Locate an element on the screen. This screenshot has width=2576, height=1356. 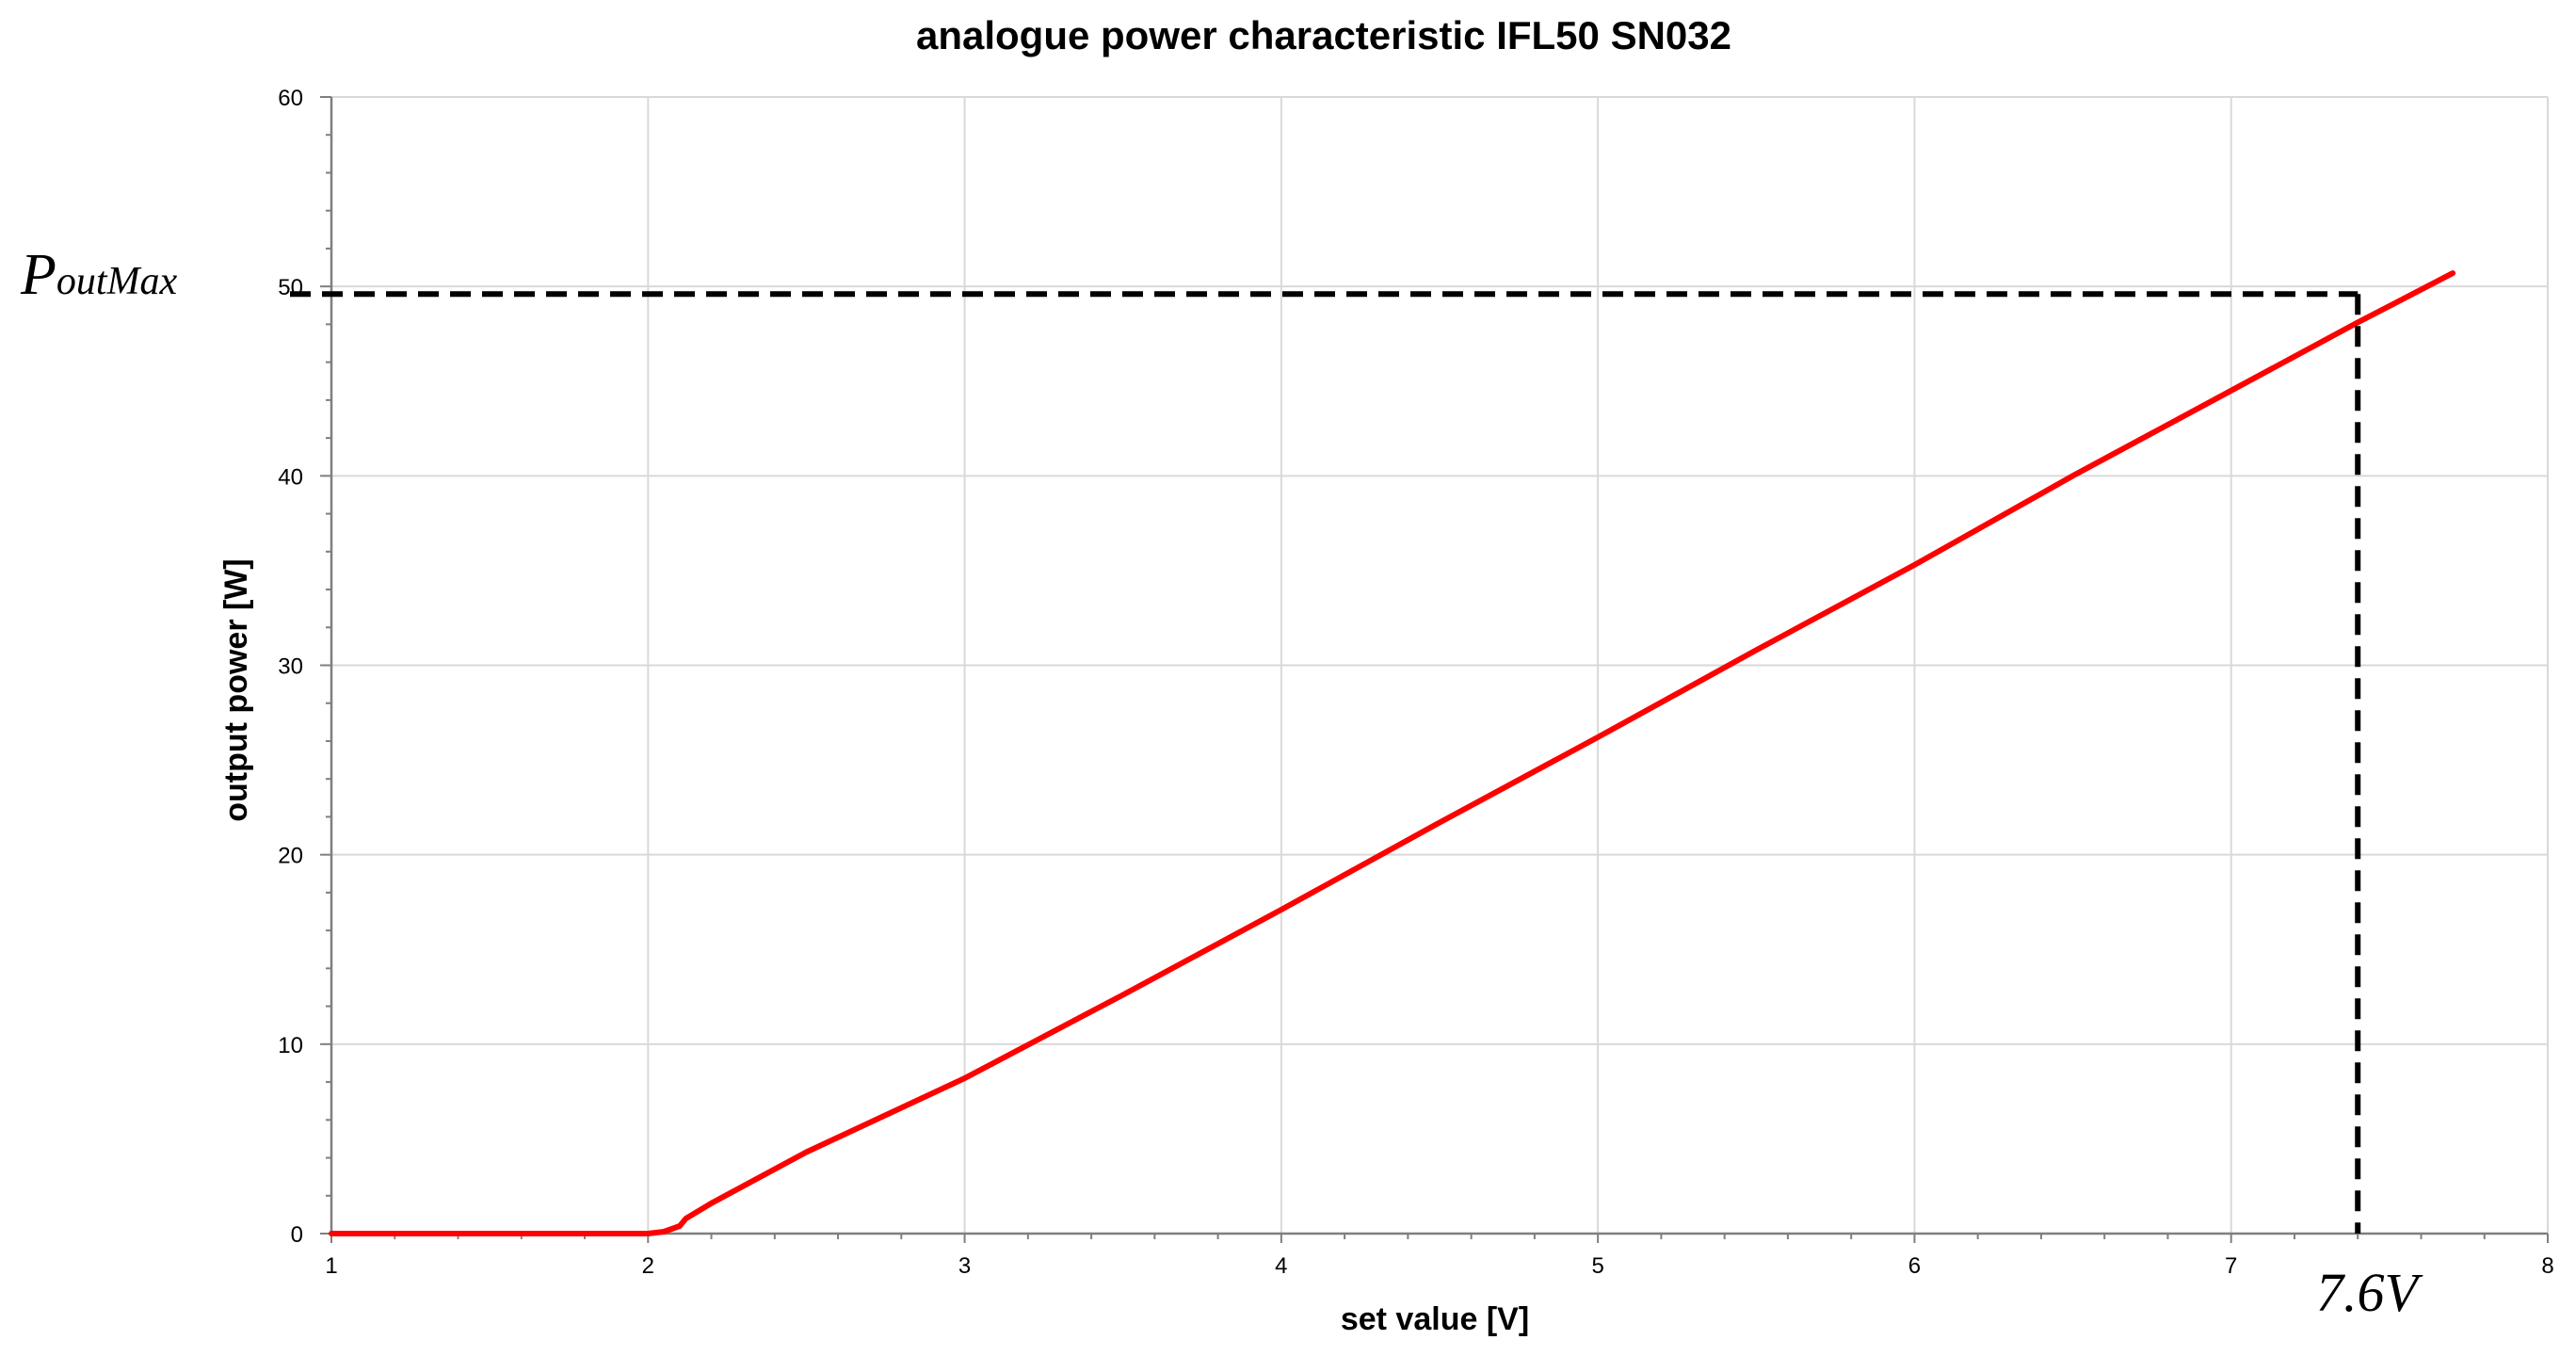
x-tick-label: 5 is located at coordinates (1597, 1266).